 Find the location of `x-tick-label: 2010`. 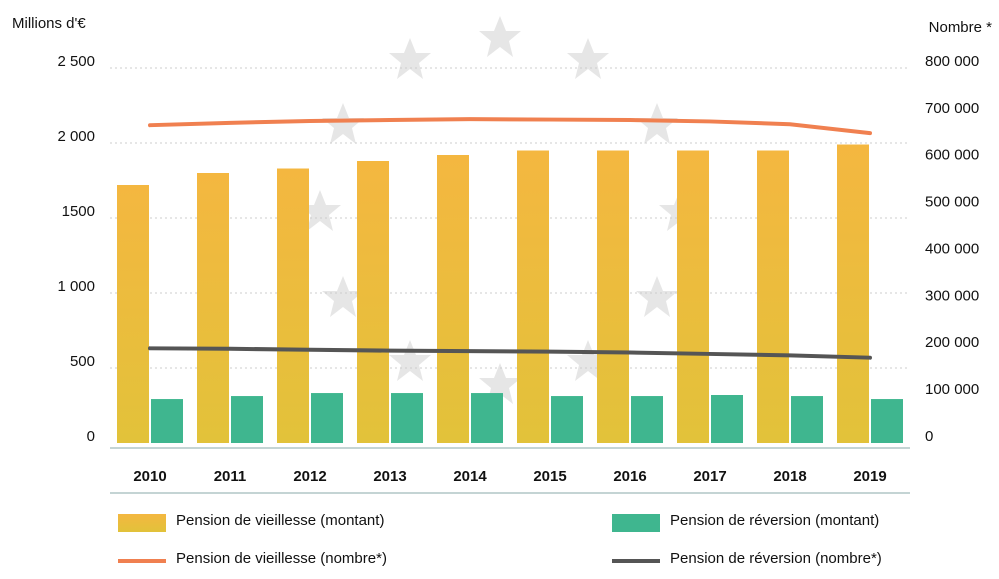

x-tick-label: 2010 is located at coordinates (149, 476).